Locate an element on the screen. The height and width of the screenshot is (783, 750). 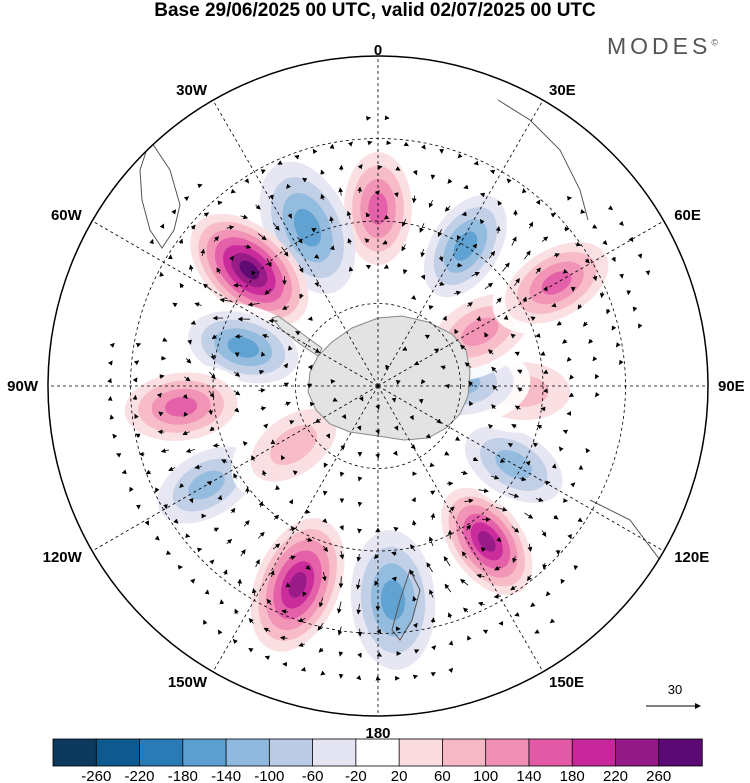
vector-reference-value: 30 is located at coordinates (675, 689).